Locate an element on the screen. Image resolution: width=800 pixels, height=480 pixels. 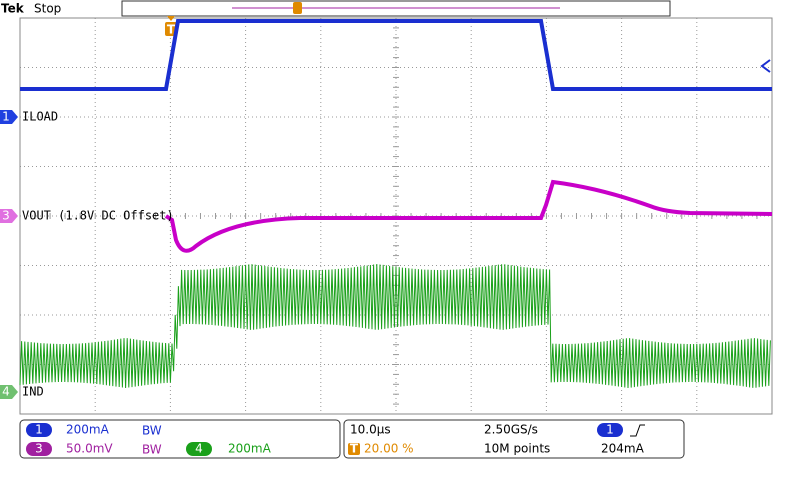
ch1-label: ILOAD is located at coordinates (40, 117).